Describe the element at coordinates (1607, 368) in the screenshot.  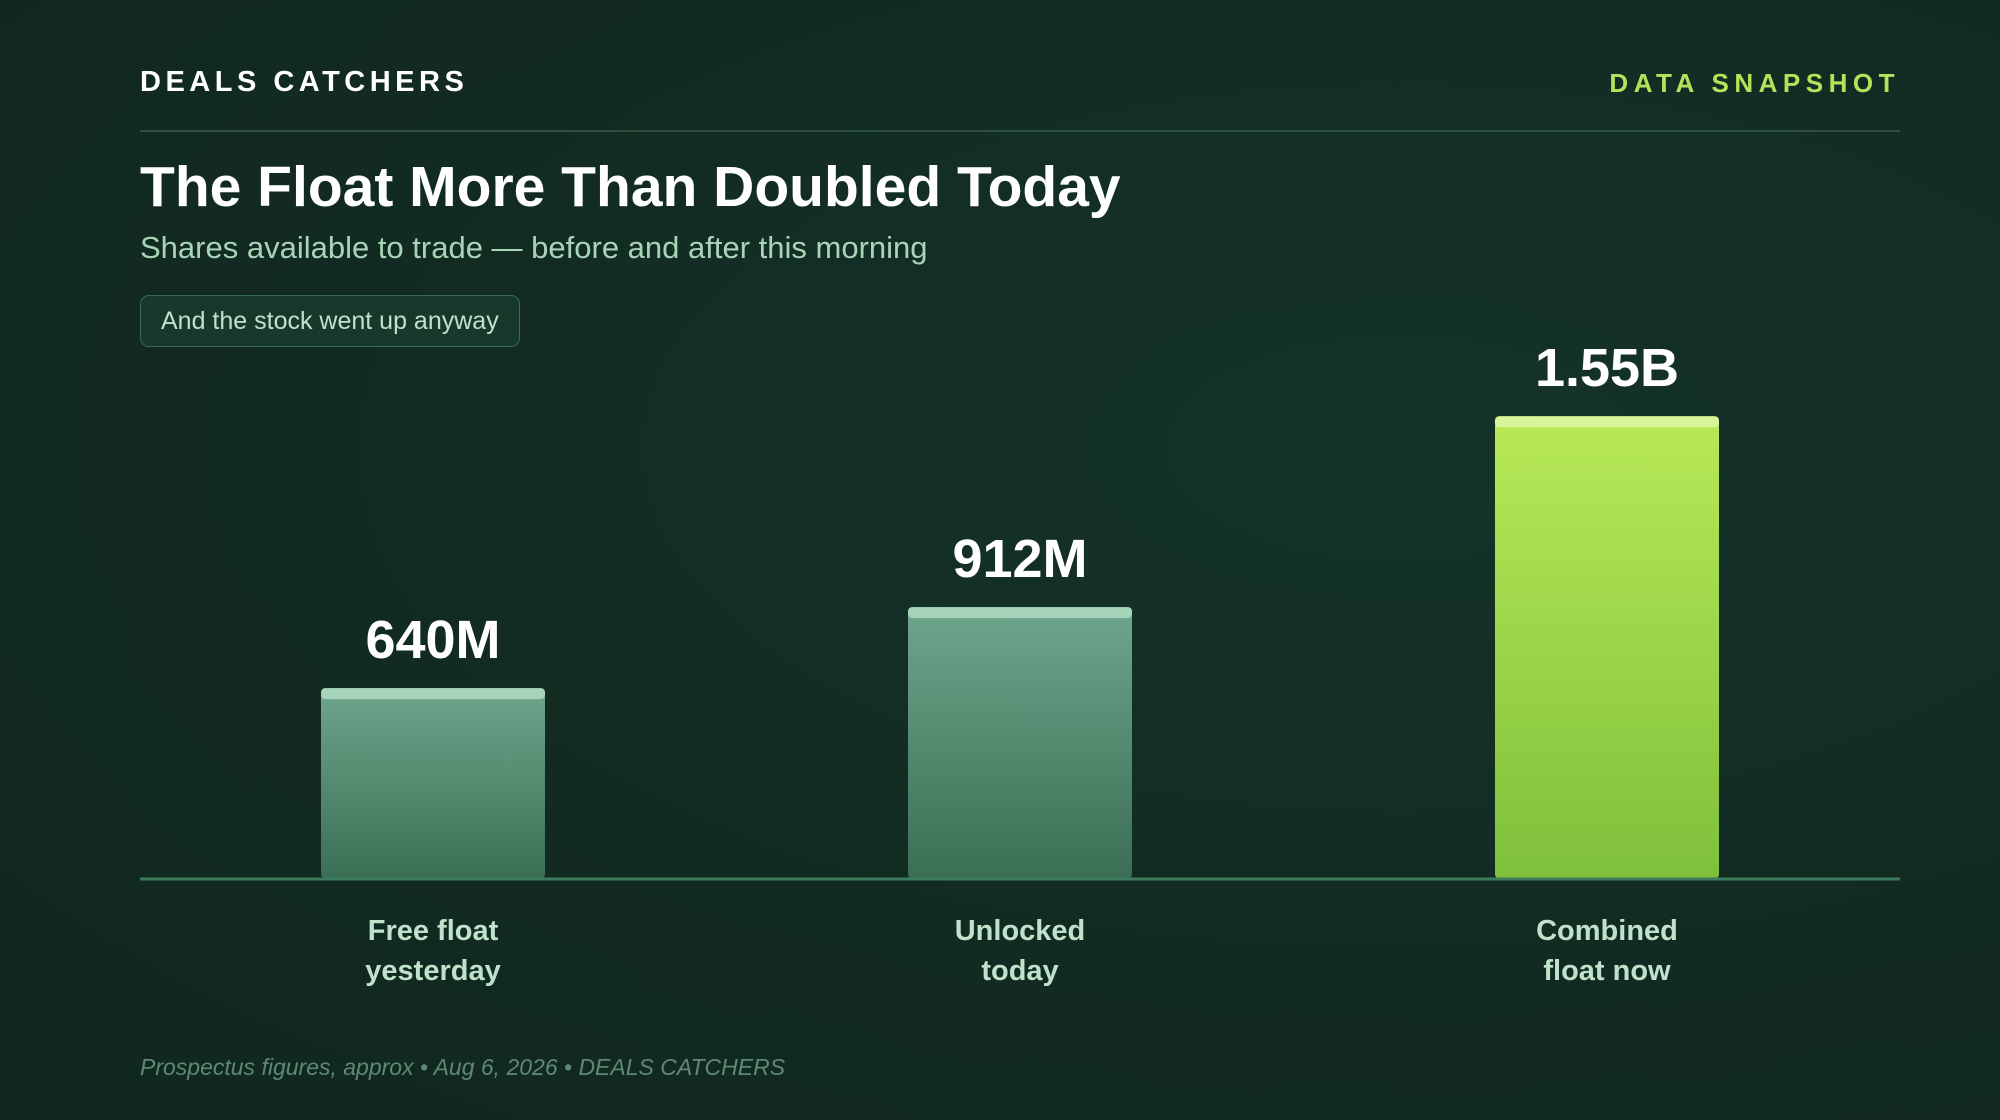
I see `value-label-2: 1.55B` at that location.